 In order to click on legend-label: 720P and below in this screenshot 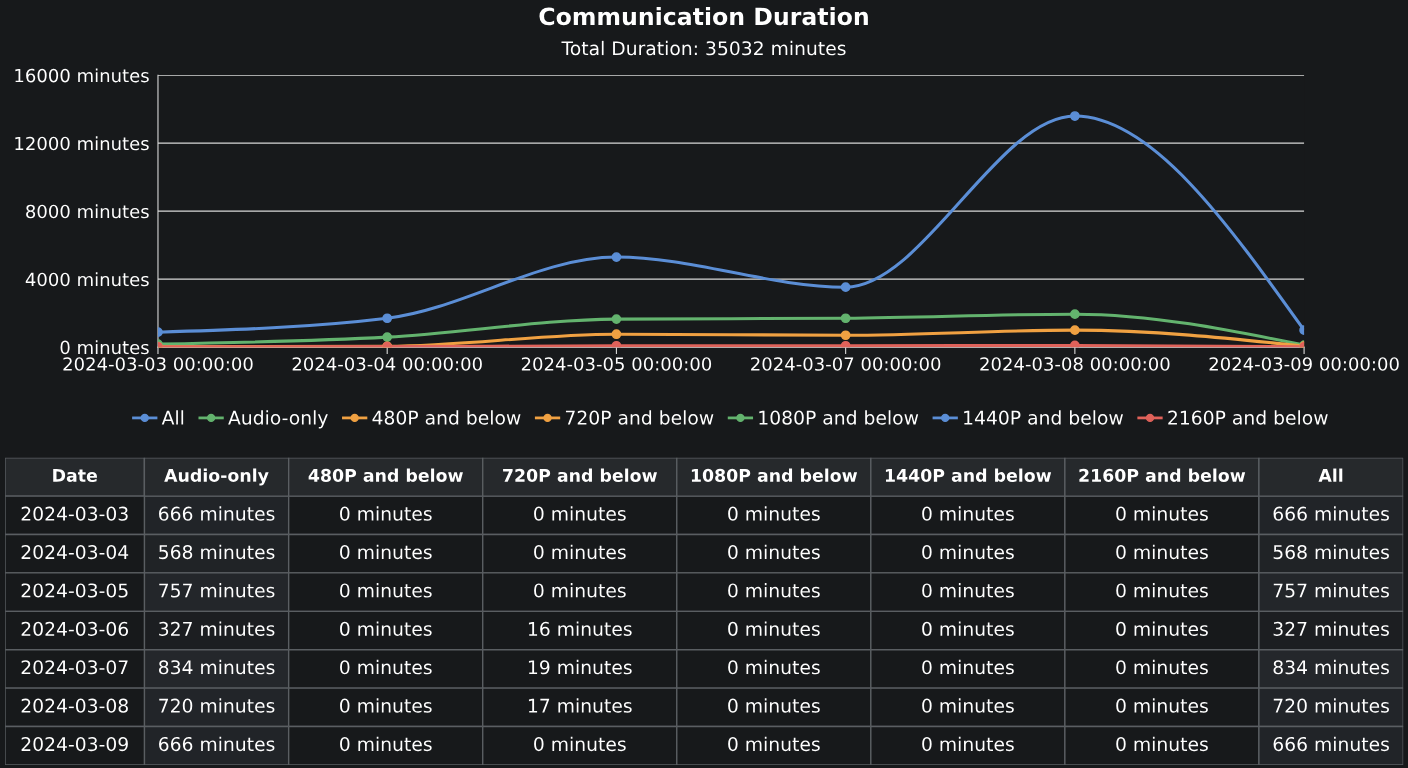, I will do `click(639, 417)`.